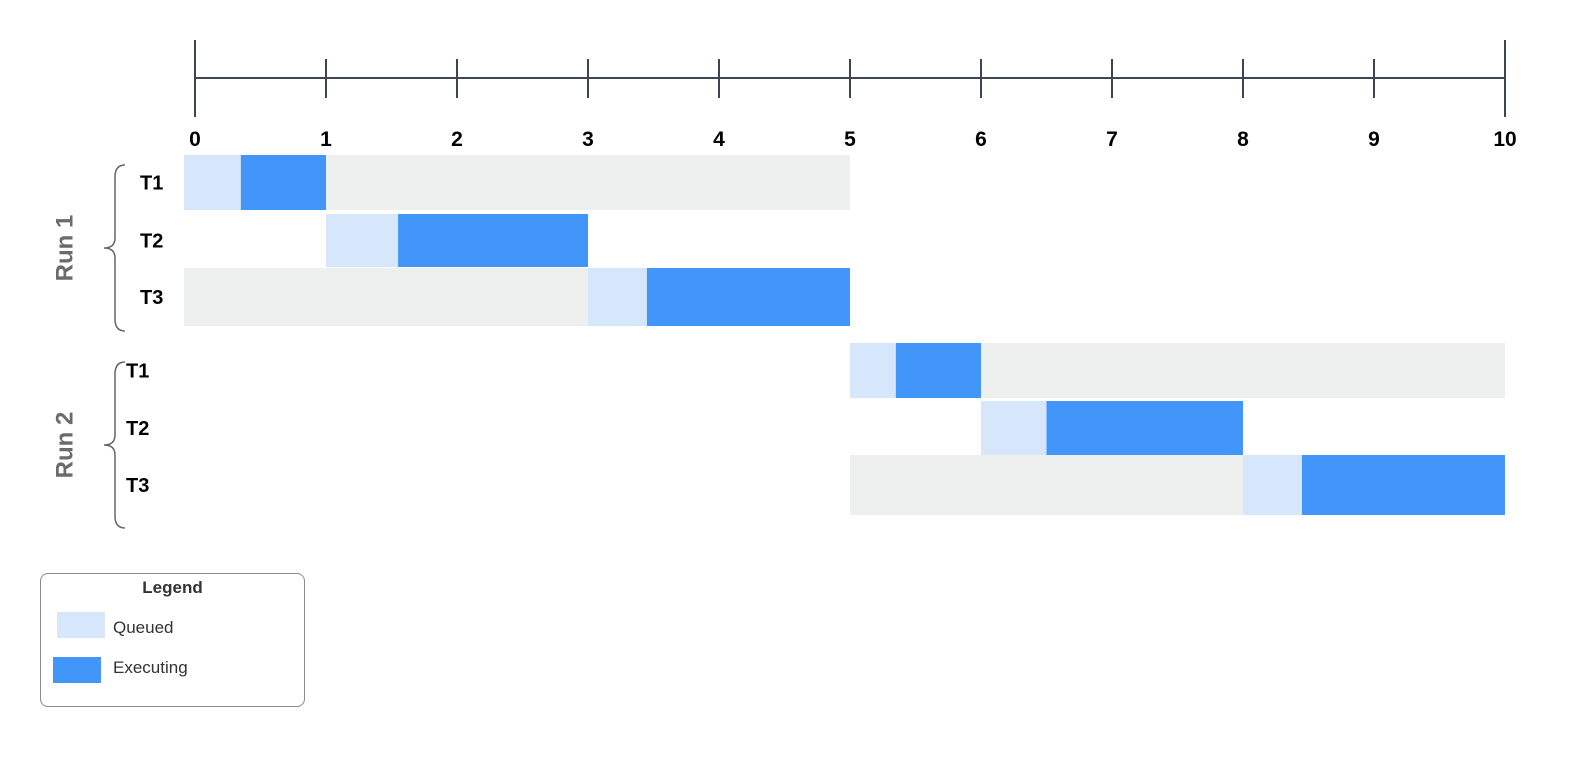 The width and height of the screenshot is (1592, 758). What do you see at coordinates (1243, 139) in the screenshot?
I see `axis-tick-label: 8` at bounding box center [1243, 139].